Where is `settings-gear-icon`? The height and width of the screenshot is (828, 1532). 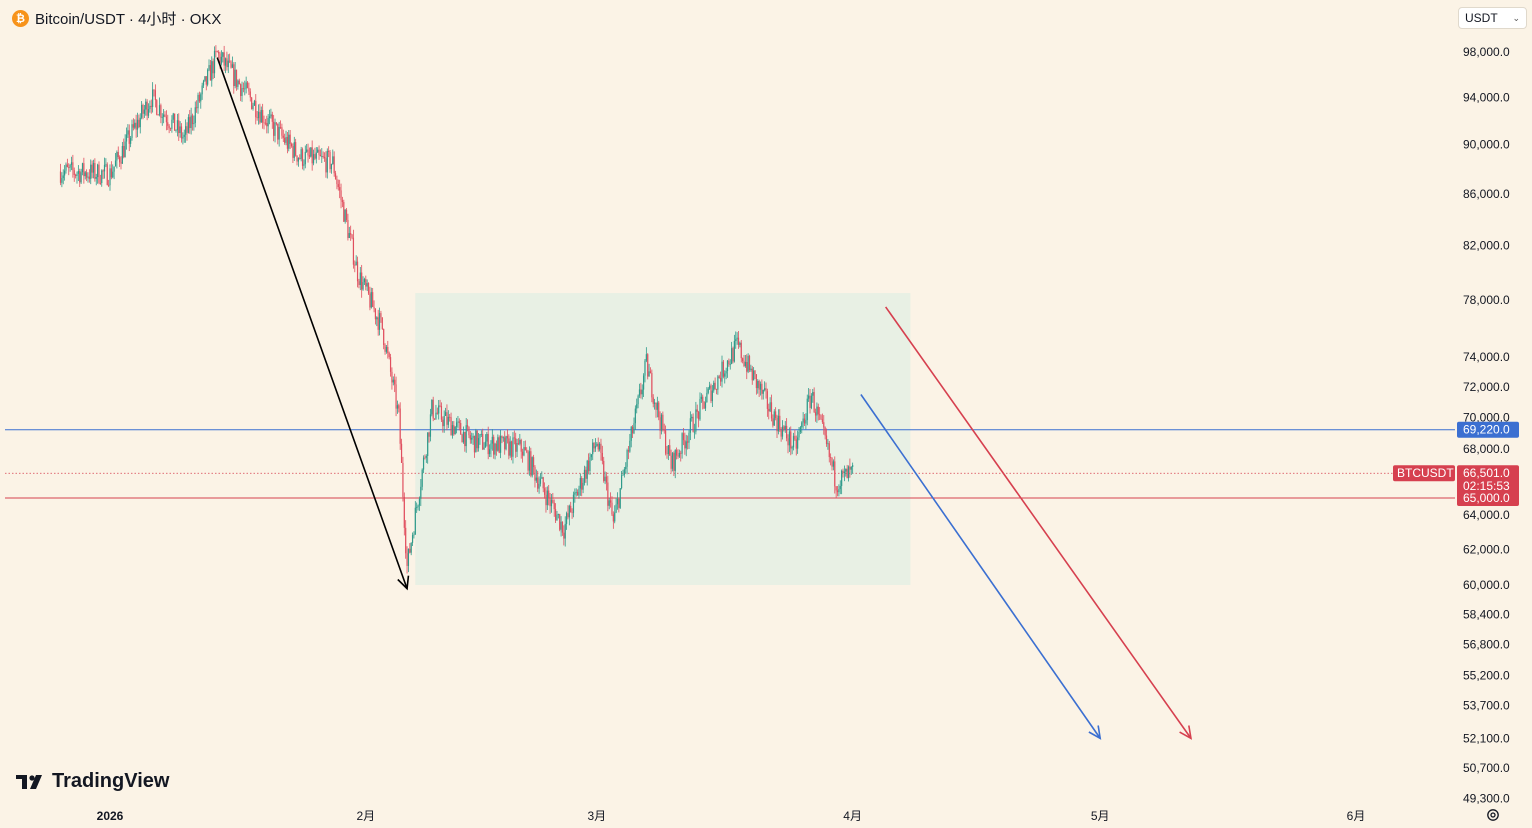 settings-gear-icon is located at coordinates (1493, 815).